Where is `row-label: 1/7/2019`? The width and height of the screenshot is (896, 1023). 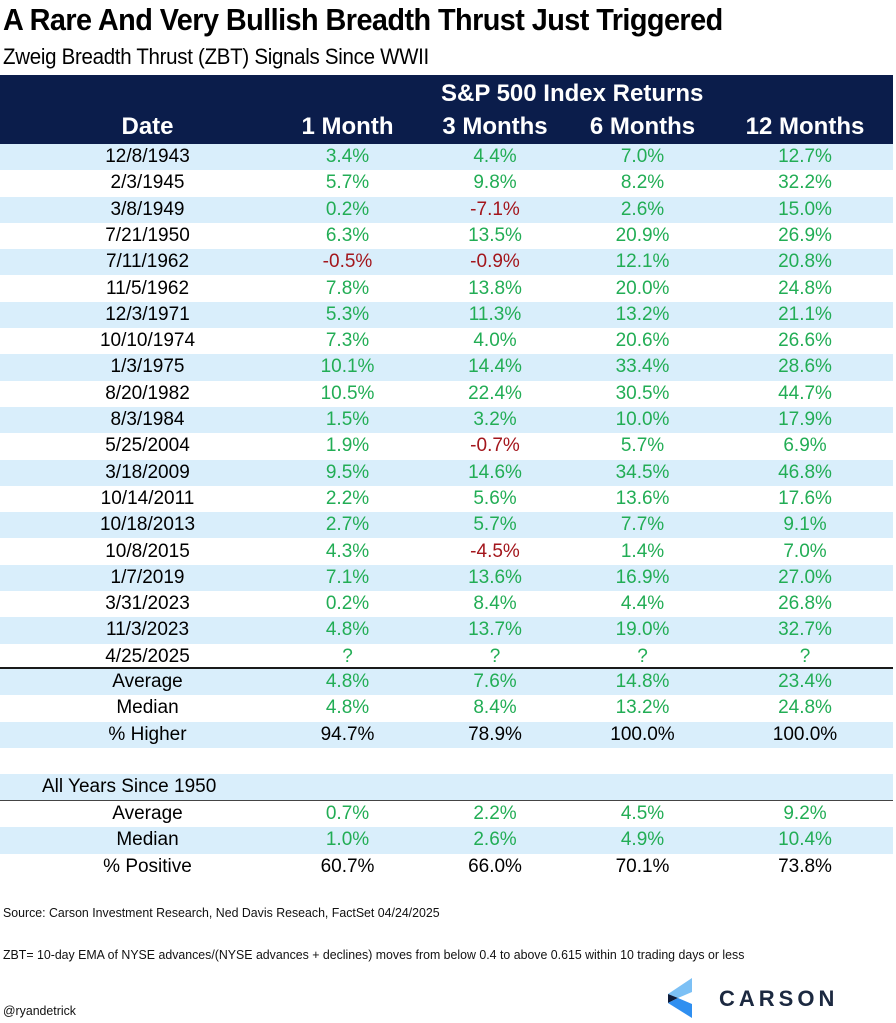
row-label: 1/7/2019 is located at coordinates (147, 577).